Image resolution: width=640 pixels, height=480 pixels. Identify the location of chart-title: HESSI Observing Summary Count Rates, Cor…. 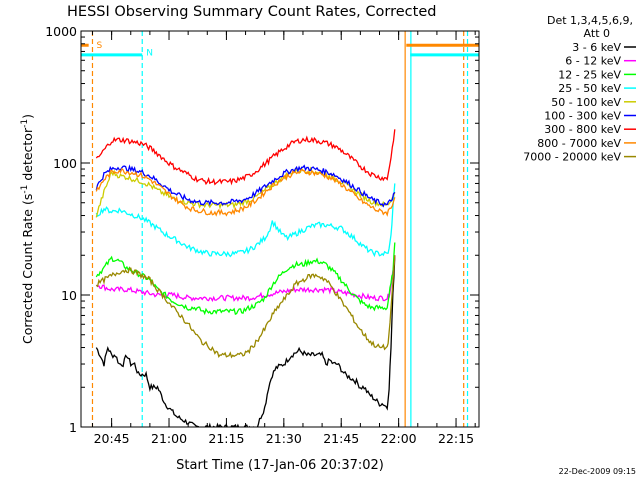
(251, 12).